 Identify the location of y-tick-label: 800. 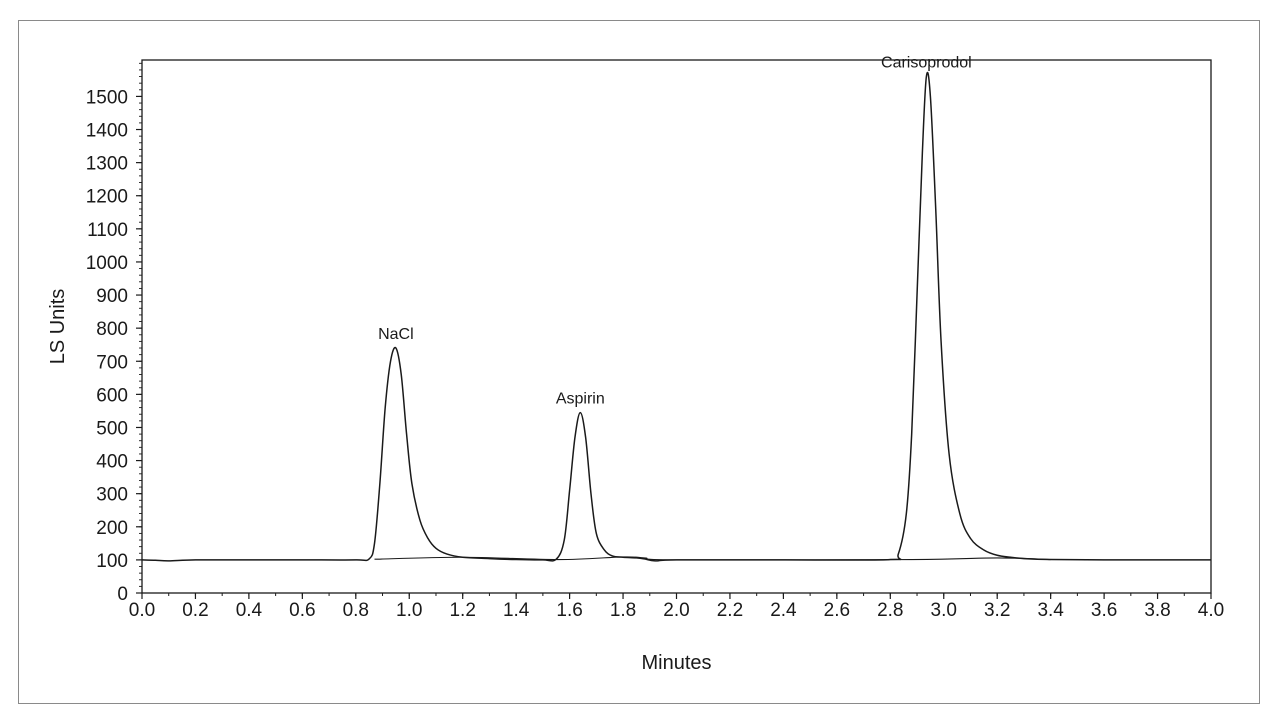
(112, 329).